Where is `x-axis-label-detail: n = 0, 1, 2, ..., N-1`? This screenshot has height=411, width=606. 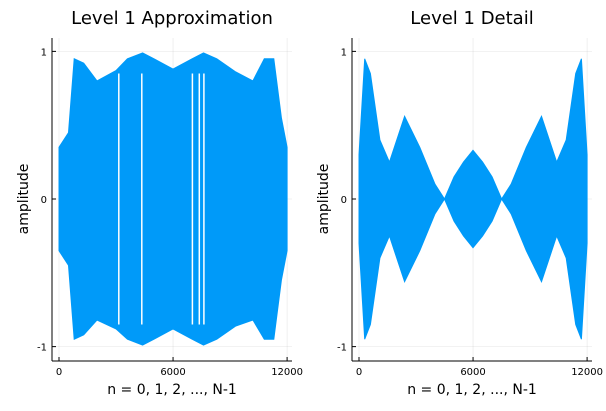 x-axis-label-detail: n = 0, 1, 2, ..., N-1 is located at coordinates (472, 390).